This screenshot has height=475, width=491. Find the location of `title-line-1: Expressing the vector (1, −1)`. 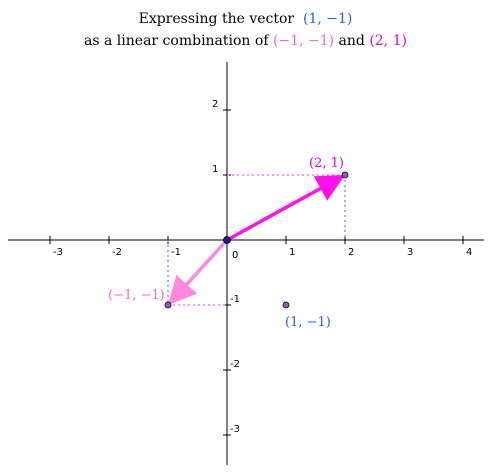

title-line-1: Expressing the vector (1, −1) is located at coordinates (245, 19).